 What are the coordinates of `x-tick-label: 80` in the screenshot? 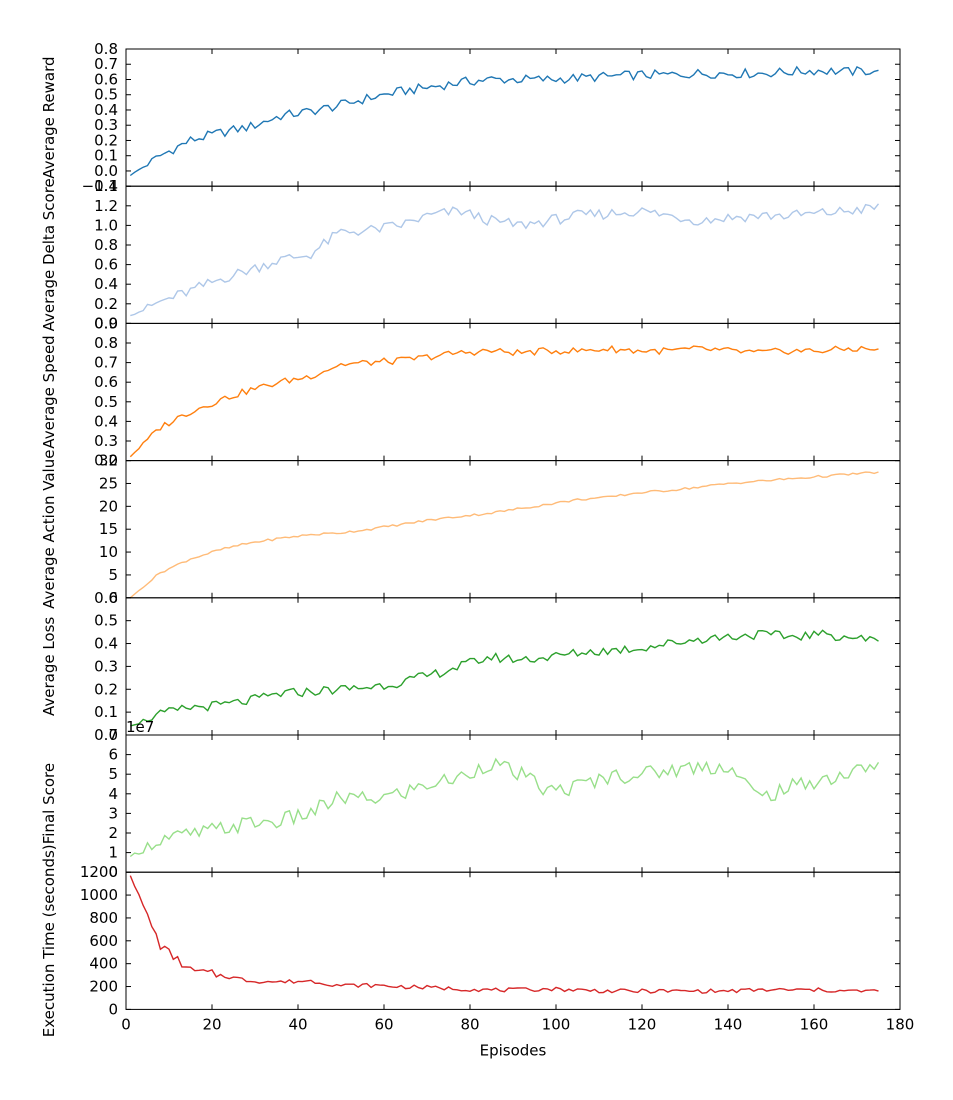 It's located at (469, 1024).